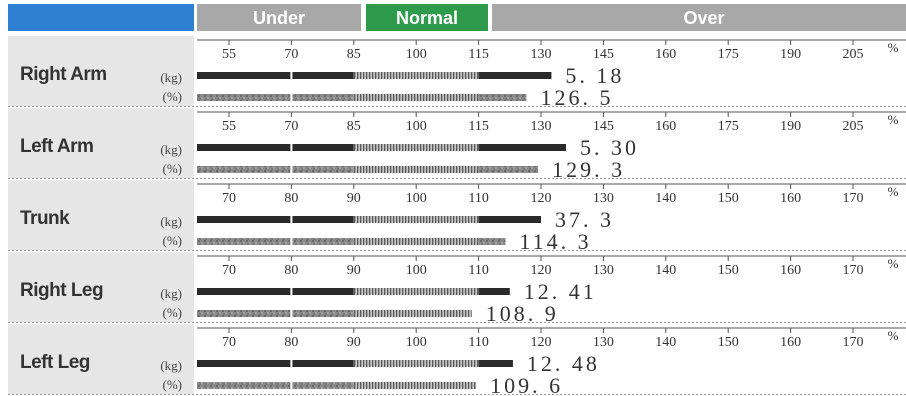  What do you see at coordinates (478, 126) in the screenshot?
I see `scale-tick-label: 115` at bounding box center [478, 126].